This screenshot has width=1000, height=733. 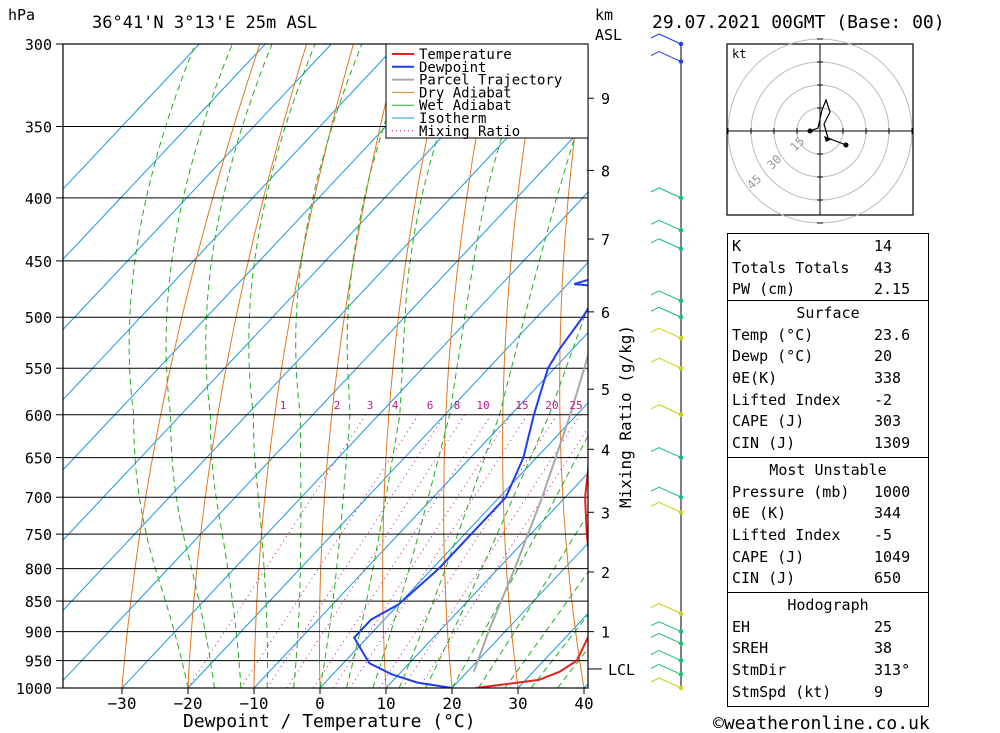 What do you see at coordinates (828, 578) in the screenshot?
I see `unstable-index-row: CIN (J) 650` at bounding box center [828, 578].